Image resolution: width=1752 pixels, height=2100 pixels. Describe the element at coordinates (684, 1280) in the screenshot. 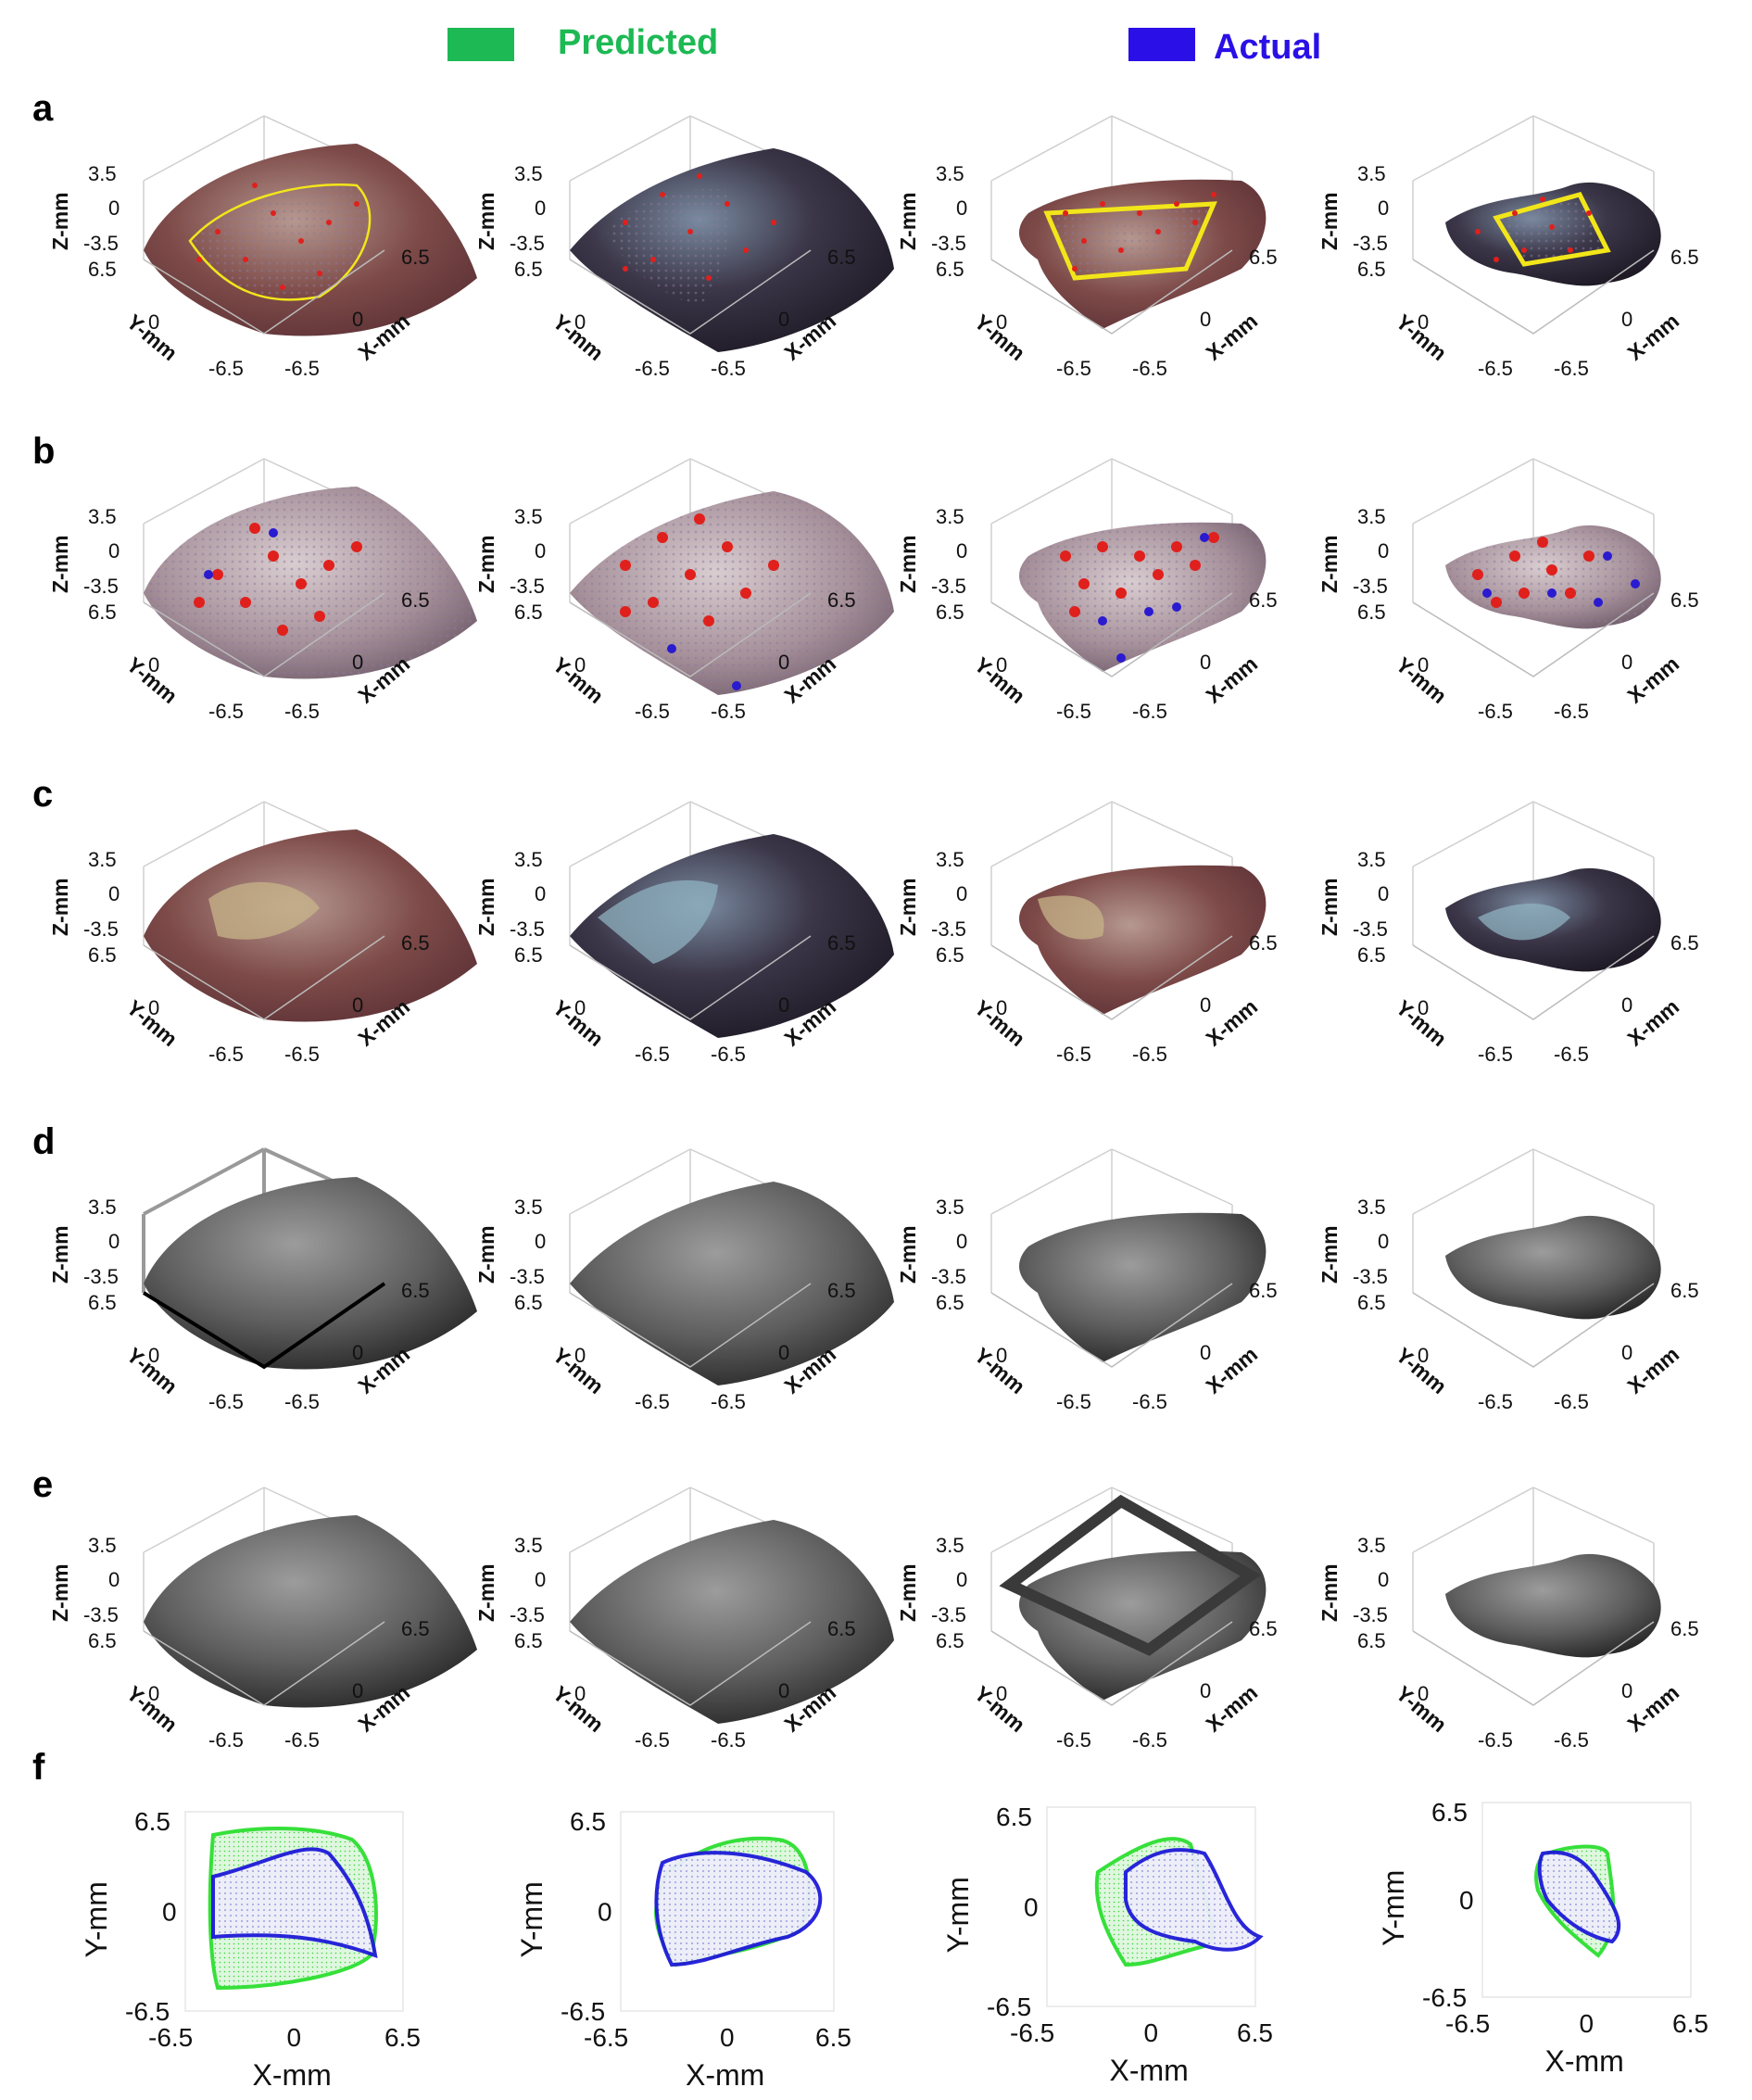

I see `panel-d-2: 3.50-3.56.50-6.56.50-6.5Z-mmY-mm X-mm` at that location.